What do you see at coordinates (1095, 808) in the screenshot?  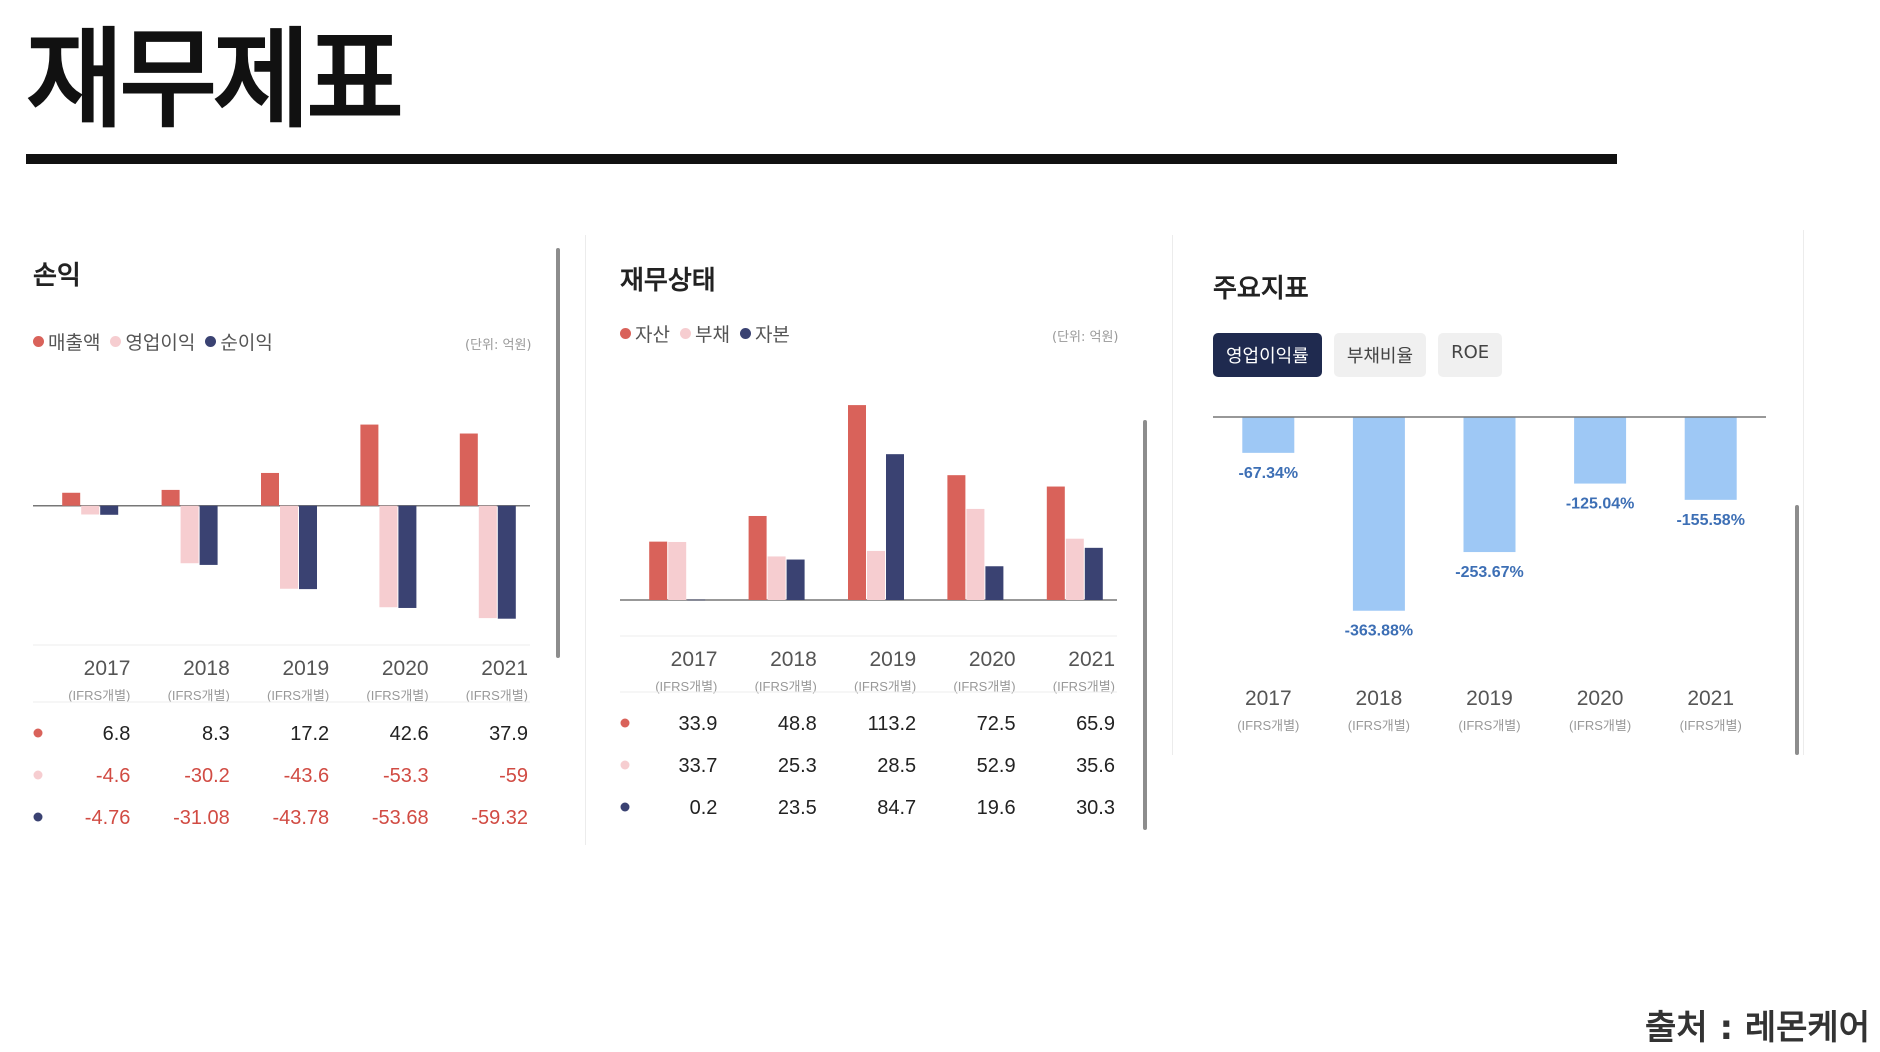 I see `table-cell-자본-2021: 30.3` at bounding box center [1095, 808].